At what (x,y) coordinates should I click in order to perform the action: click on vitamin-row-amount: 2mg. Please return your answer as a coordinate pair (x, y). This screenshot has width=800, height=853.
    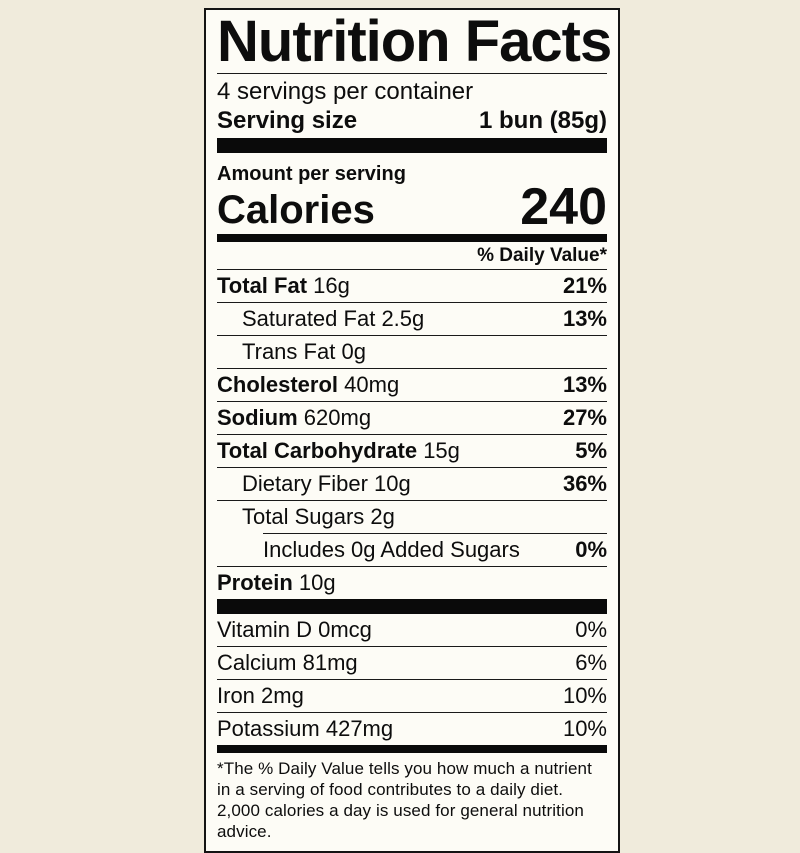
    Looking at the image, I should click on (282, 696).